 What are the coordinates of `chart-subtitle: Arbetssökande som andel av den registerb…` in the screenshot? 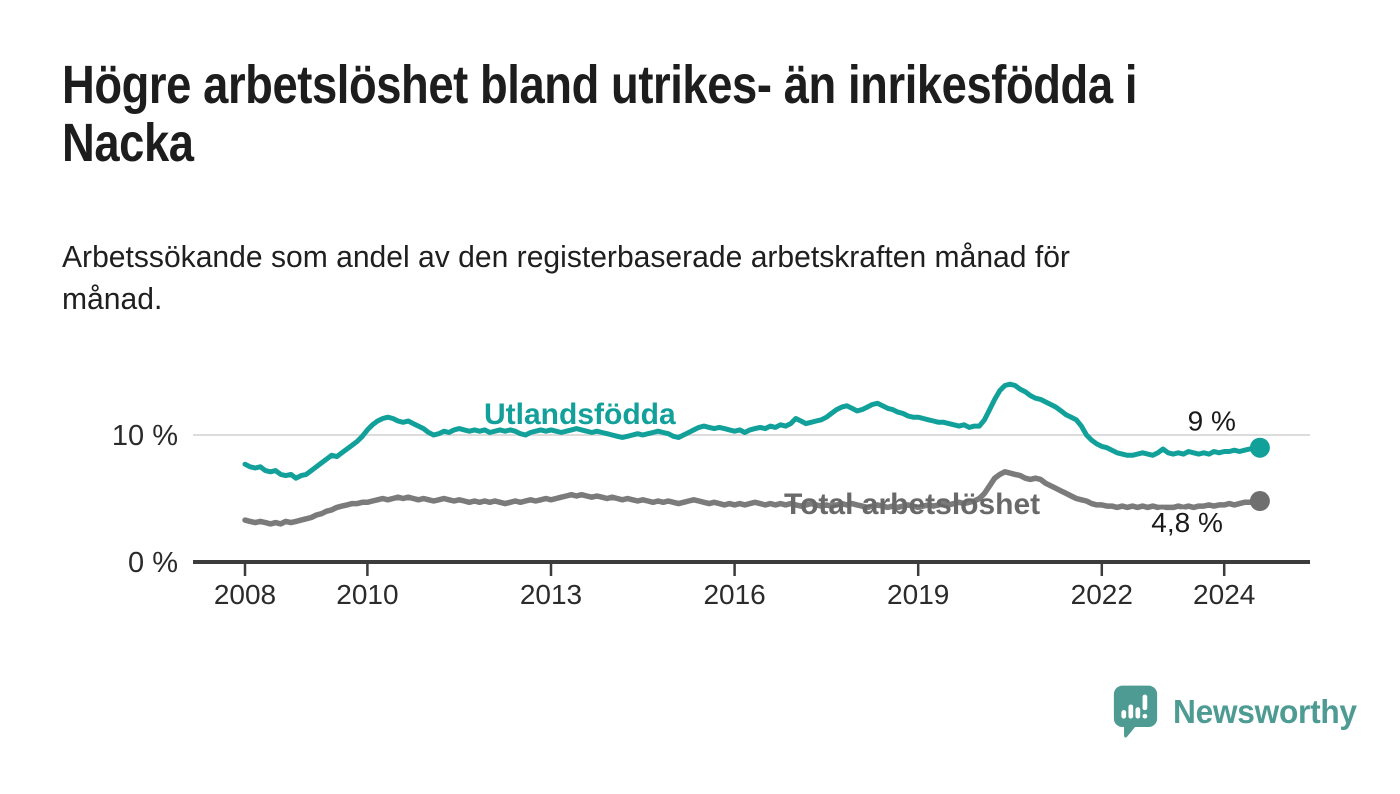 It's located at (566, 278).